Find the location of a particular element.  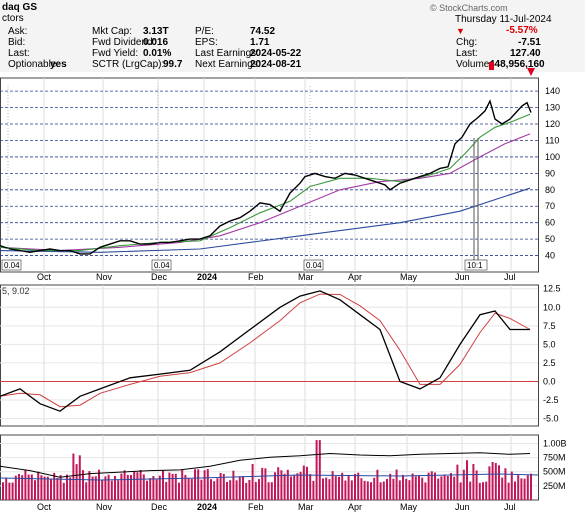

x-tick-label-bottom: Dec is located at coordinates (159, 507).